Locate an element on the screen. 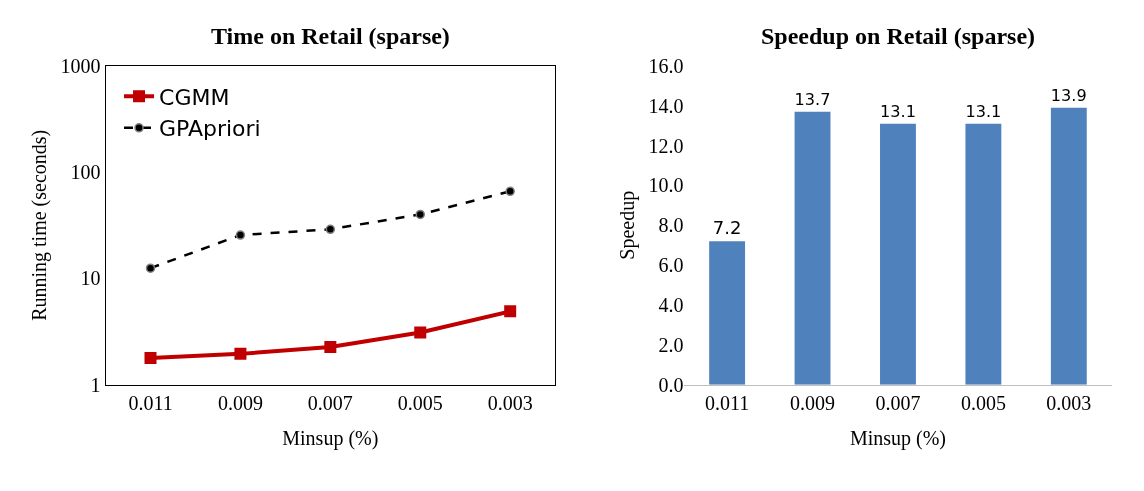 The height and width of the screenshot is (491, 1144). y-tick-label: 4.0 is located at coordinates (671, 304).